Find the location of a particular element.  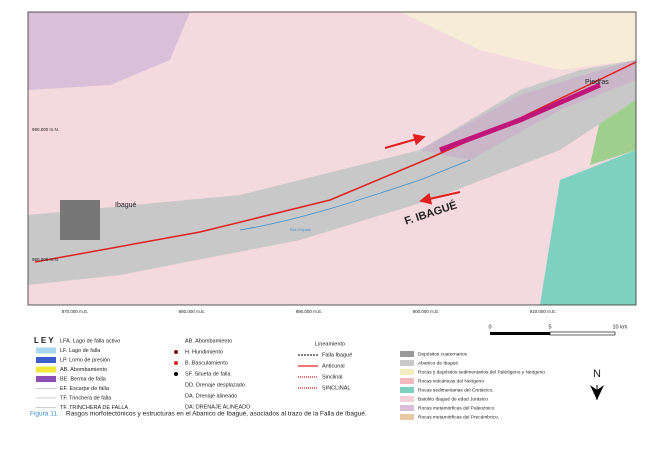

place-label: Piedras is located at coordinates (597, 82).